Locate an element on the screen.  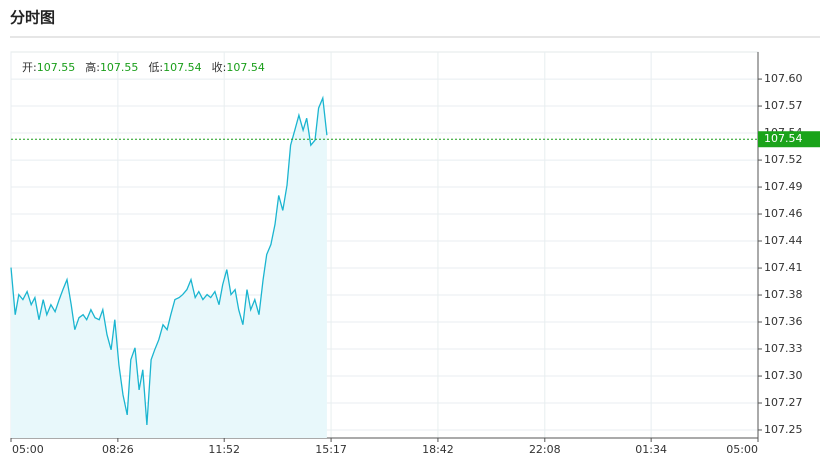
y-tick-label: 107.52 is located at coordinates (783, 159).